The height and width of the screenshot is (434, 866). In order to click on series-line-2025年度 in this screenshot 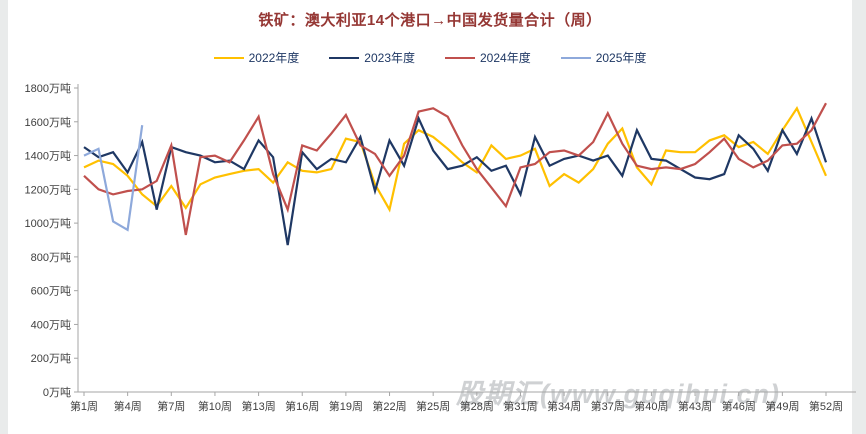, I will do `click(113, 178)`.